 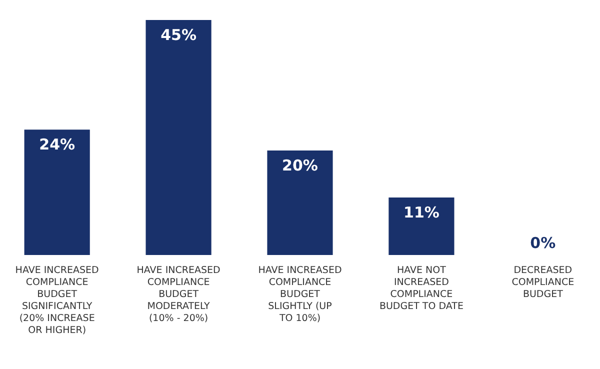 What do you see at coordinates (178, 35) in the screenshot?
I see `data-label: 45%` at bounding box center [178, 35].